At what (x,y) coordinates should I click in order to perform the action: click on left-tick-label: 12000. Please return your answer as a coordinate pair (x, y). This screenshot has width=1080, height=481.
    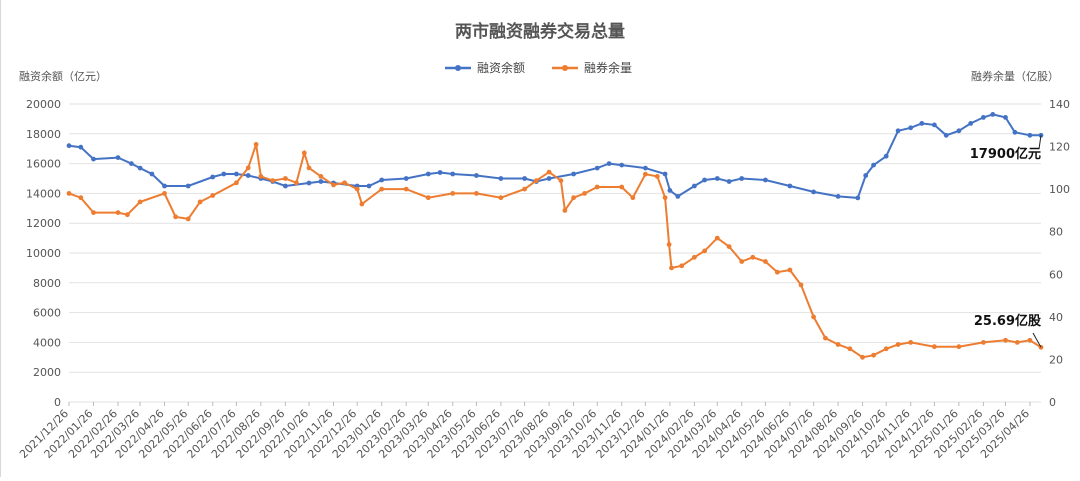
    Looking at the image, I should click on (43, 223).